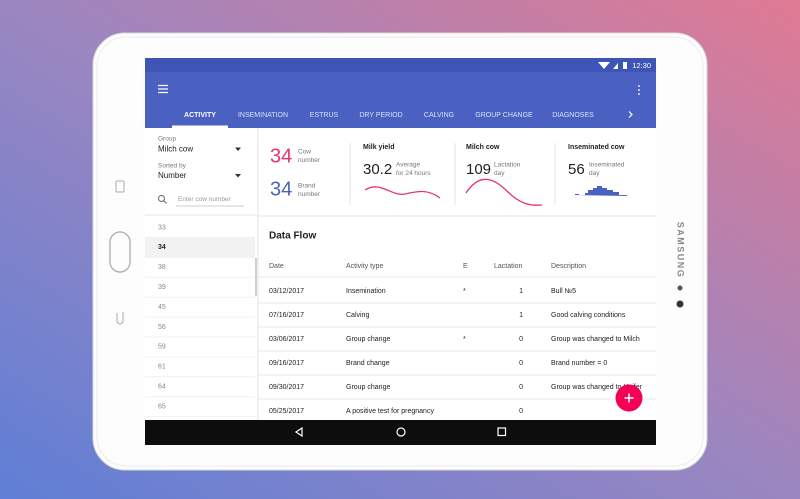 The width and height of the screenshot is (800, 499). I want to click on stat-title: Milk yield, so click(379, 147).